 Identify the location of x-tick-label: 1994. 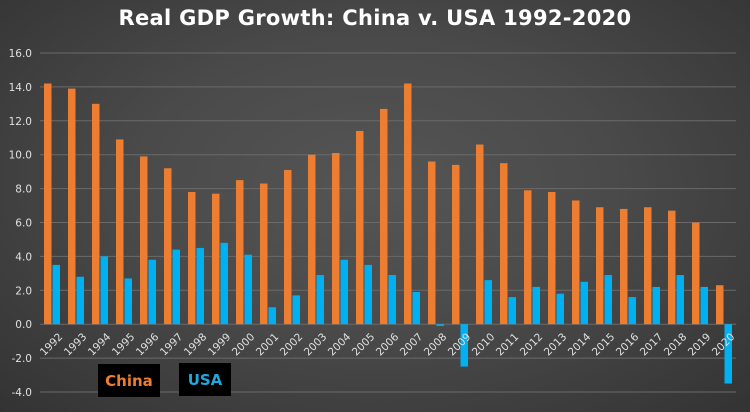
(100, 345).